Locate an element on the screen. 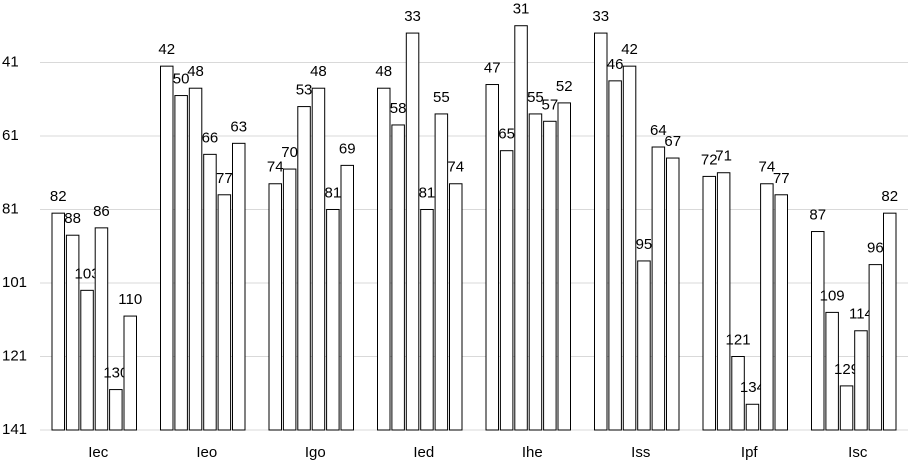 The width and height of the screenshot is (908, 463). x-tick-label: Ipf is located at coordinates (750, 452).